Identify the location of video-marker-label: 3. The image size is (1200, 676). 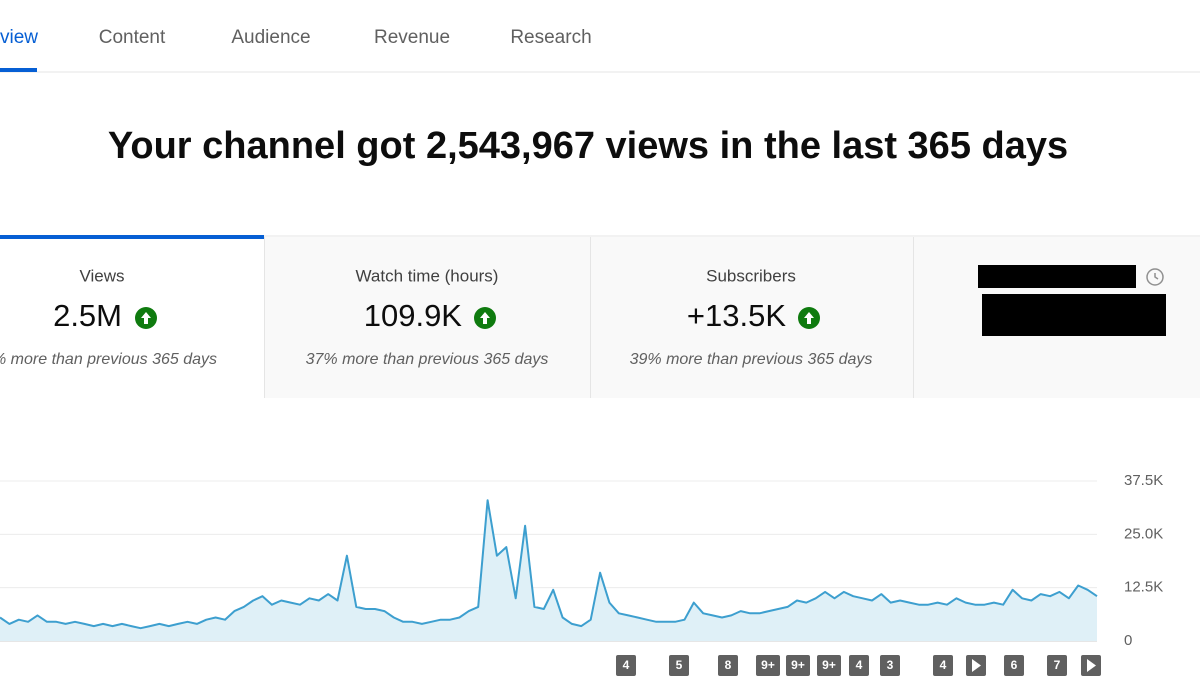
(890, 665).